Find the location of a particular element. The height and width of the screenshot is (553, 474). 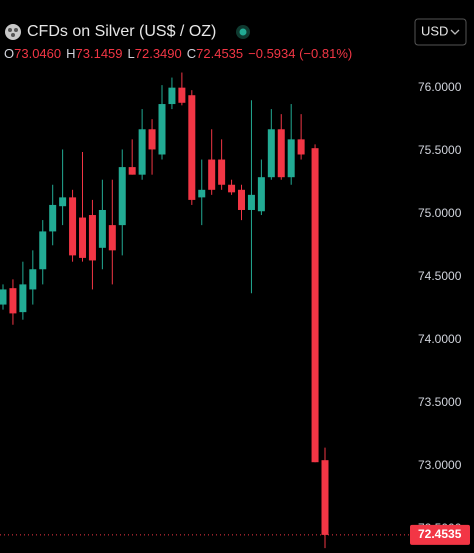

ohlc-key: H is located at coordinates (70, 53).